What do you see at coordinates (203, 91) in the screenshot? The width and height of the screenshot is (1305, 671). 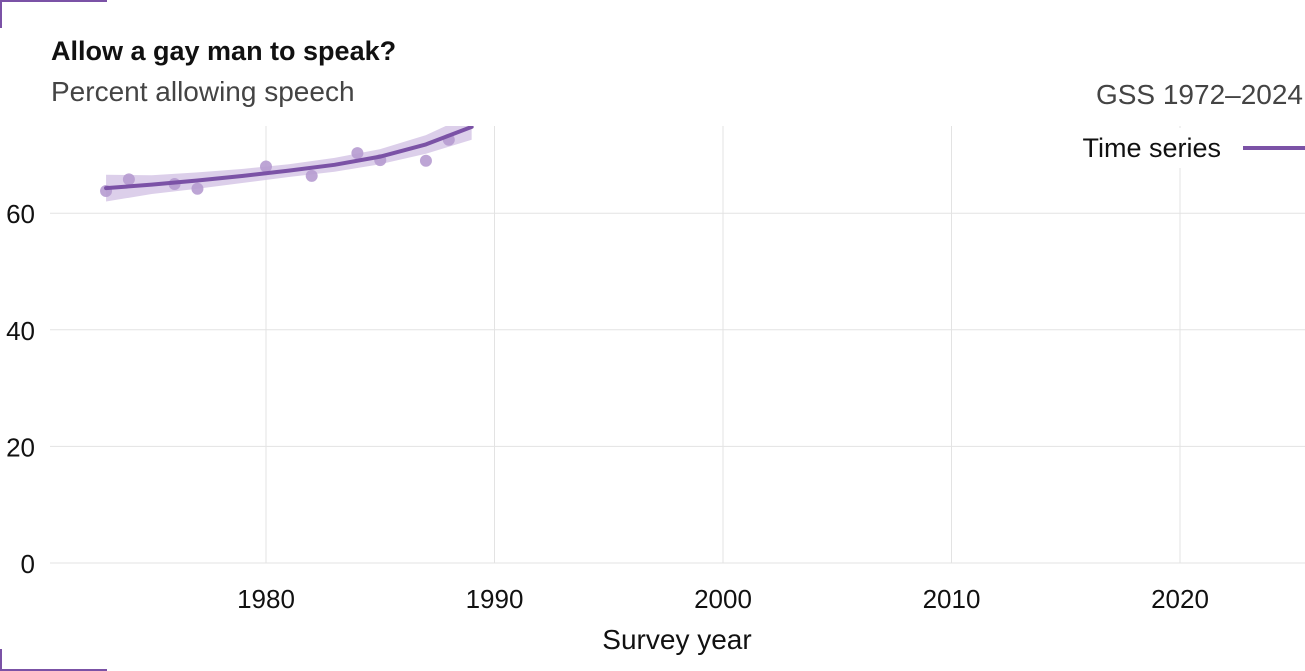 I see `chart-subtitle: Percent allowing speech` at bounding box center [203, 91].